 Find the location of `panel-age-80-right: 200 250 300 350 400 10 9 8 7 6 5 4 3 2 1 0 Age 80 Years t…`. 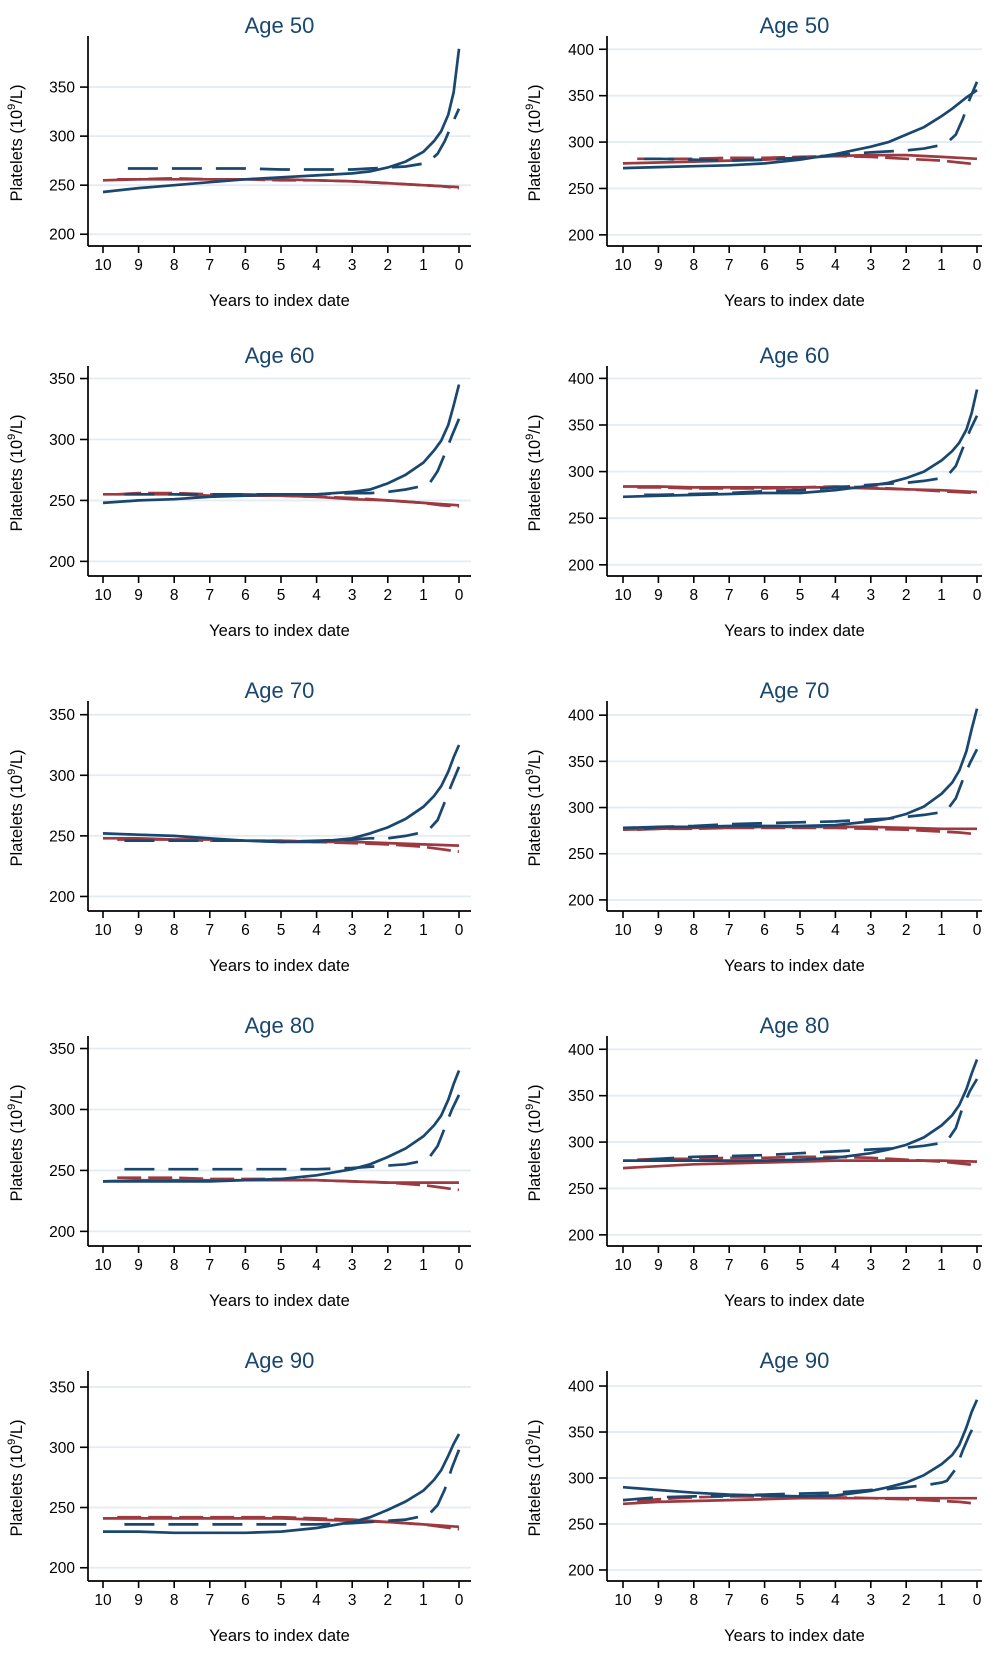

panel-age-80-right: 200 250 300 350 400 10 9 8 7 6 5 4 3 2 1 0 Age 80 Years t… is located at coordinates (750, 1161).